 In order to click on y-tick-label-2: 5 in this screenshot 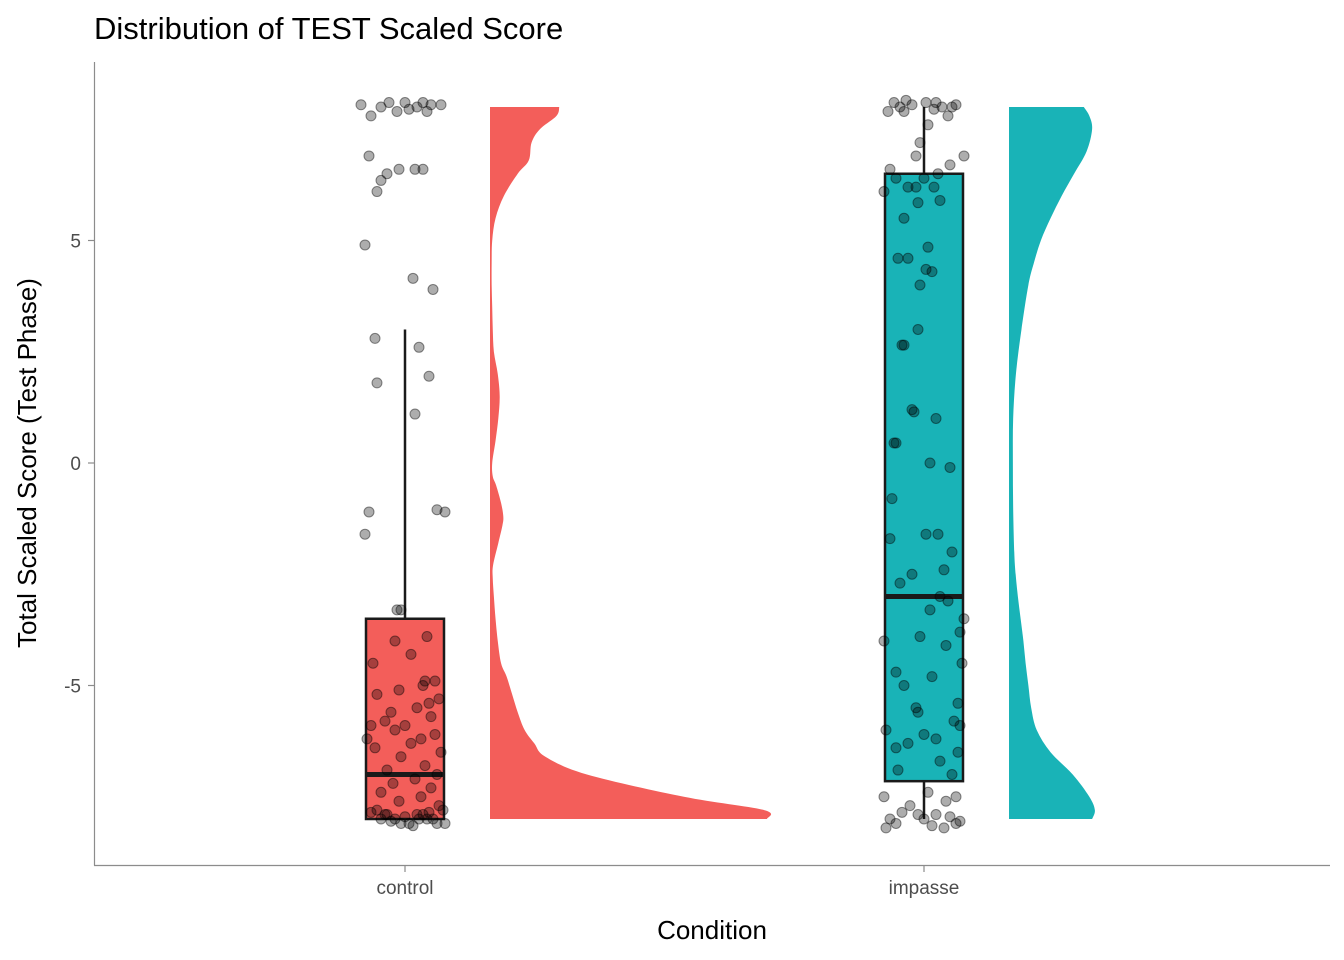, I will do `click(75, 242)`.